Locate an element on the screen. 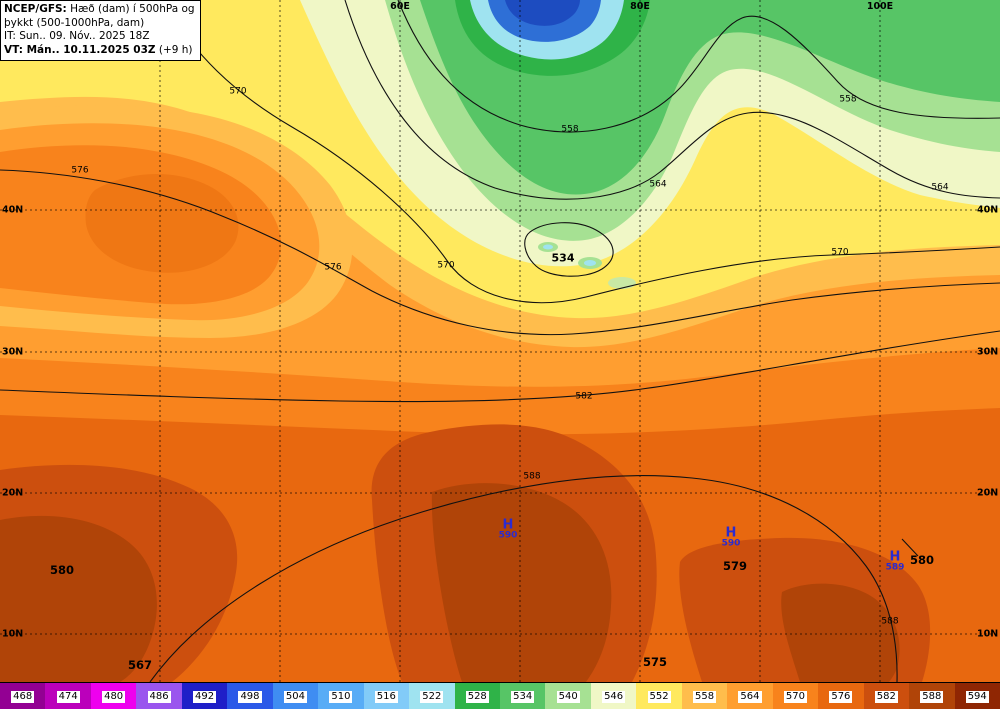 This screenshot has height=709, width=1000. legend-cell: 588 is located at coordinates (932, 696).